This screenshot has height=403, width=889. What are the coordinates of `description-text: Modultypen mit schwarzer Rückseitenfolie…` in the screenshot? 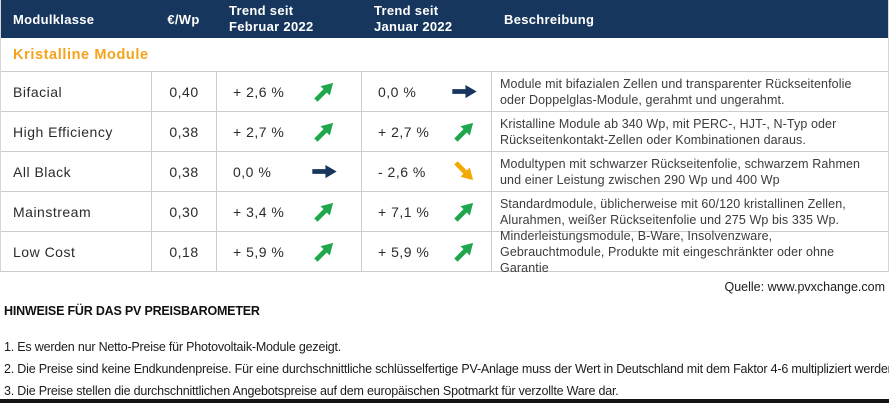 It's located at (680, 171).